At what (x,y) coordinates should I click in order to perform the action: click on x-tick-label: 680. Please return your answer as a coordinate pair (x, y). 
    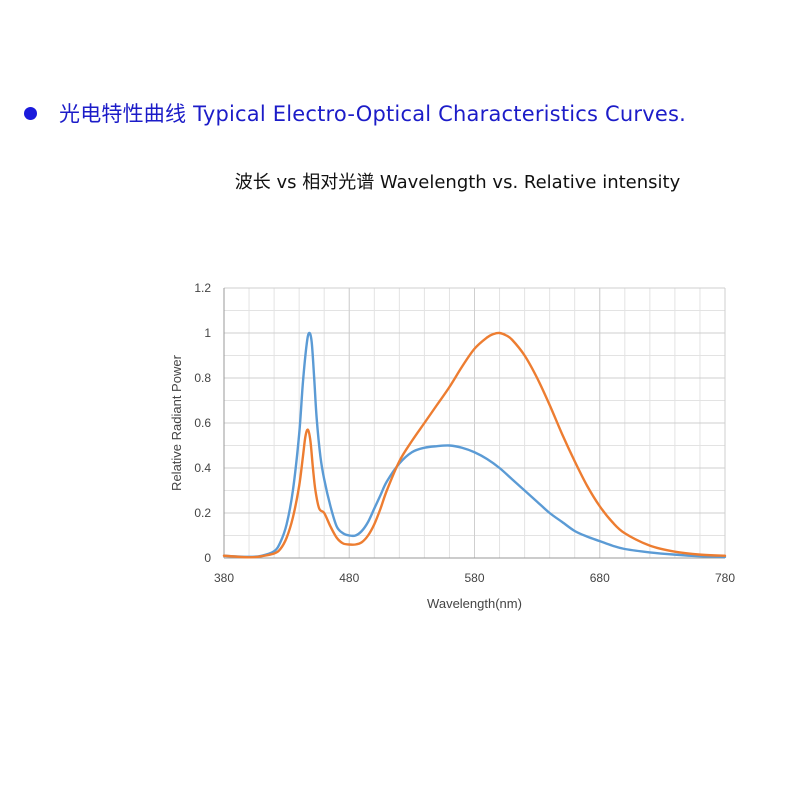
    Looking at the image, I should click on (600, 578).